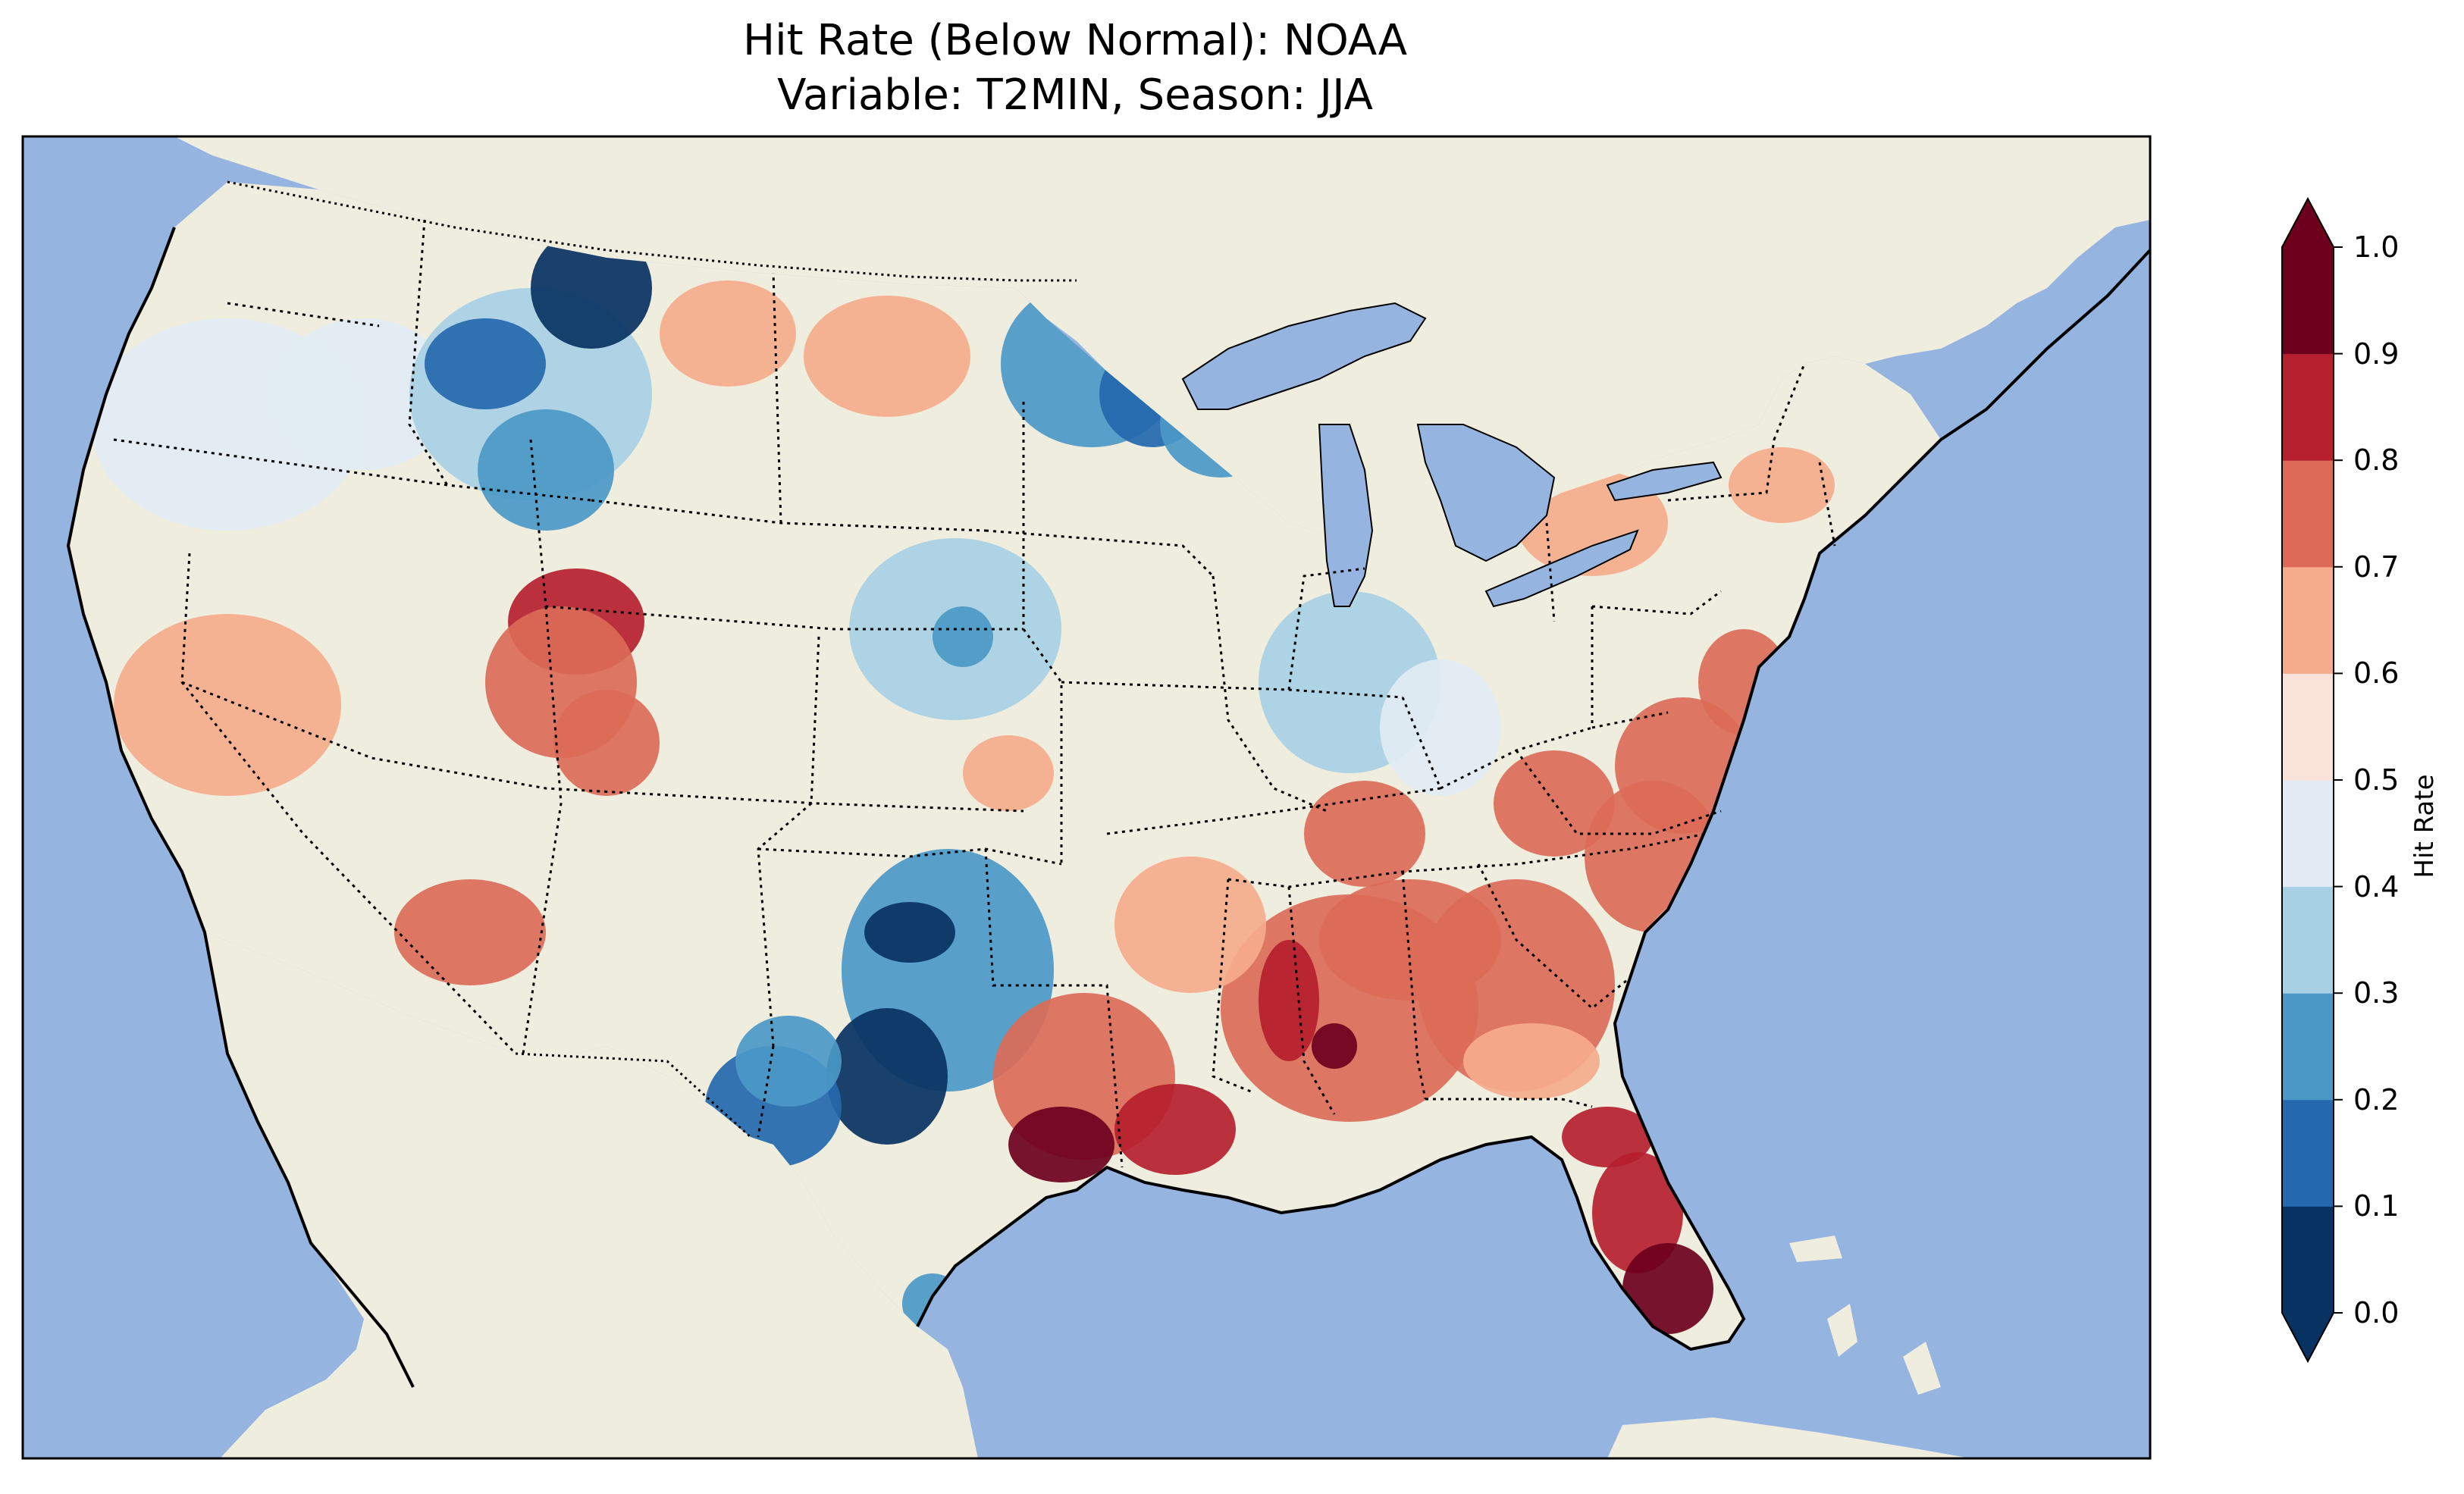 The height and width of the screenshot is (1494, 2464). What do you see at coordinates (2377, 780) in the screenshot?
I see `colorbar-tick-label: 0.5` at bounding box center [2377, 780].